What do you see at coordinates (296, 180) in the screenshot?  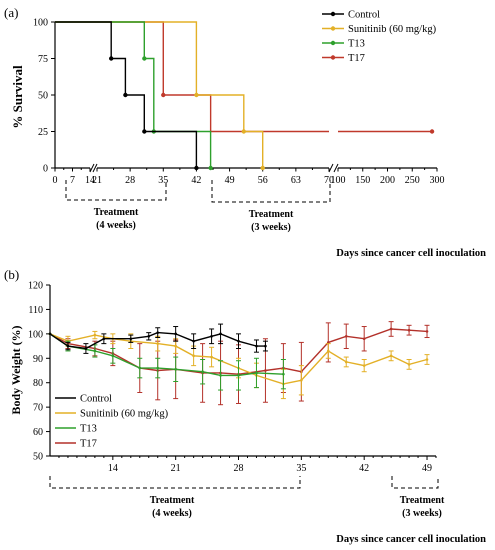 I see `panel-a-x-tick-label: 63` at bounding box center [296, 180].